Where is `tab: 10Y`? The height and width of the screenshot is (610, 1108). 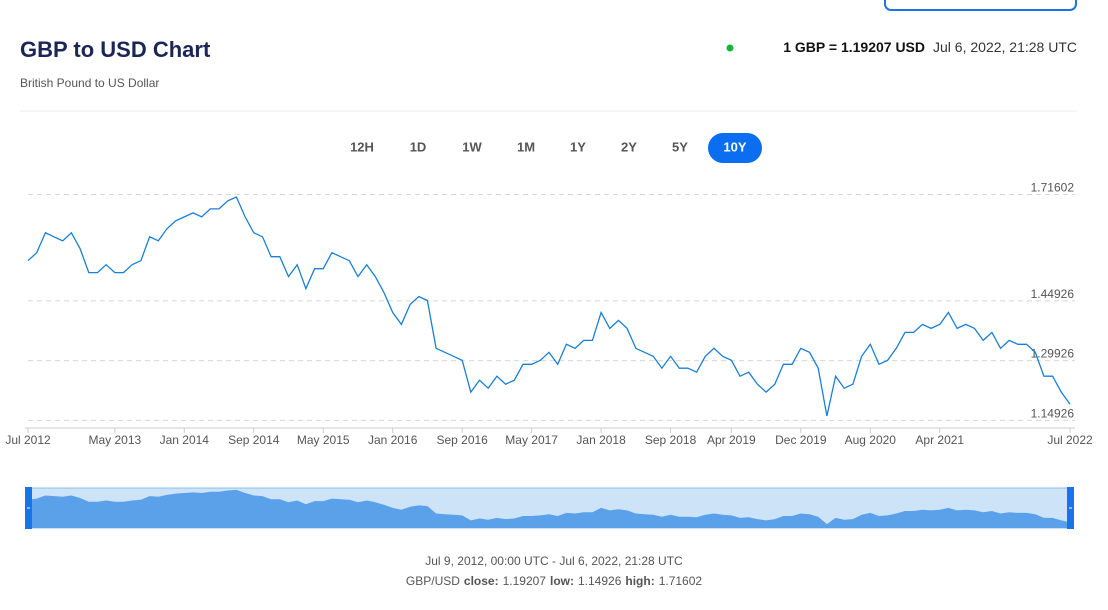 tab: 10Y is located at coordinates (734, 146).